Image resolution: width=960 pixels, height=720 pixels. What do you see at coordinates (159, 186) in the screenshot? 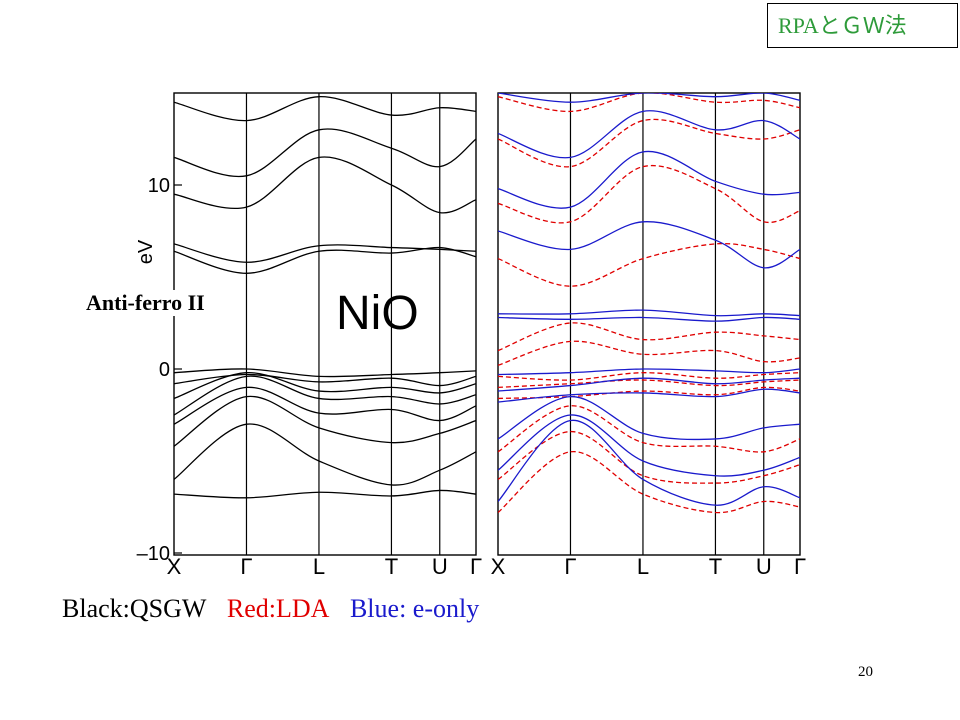
I see `y-tick-label: 10` at bounding box center [159, 186].